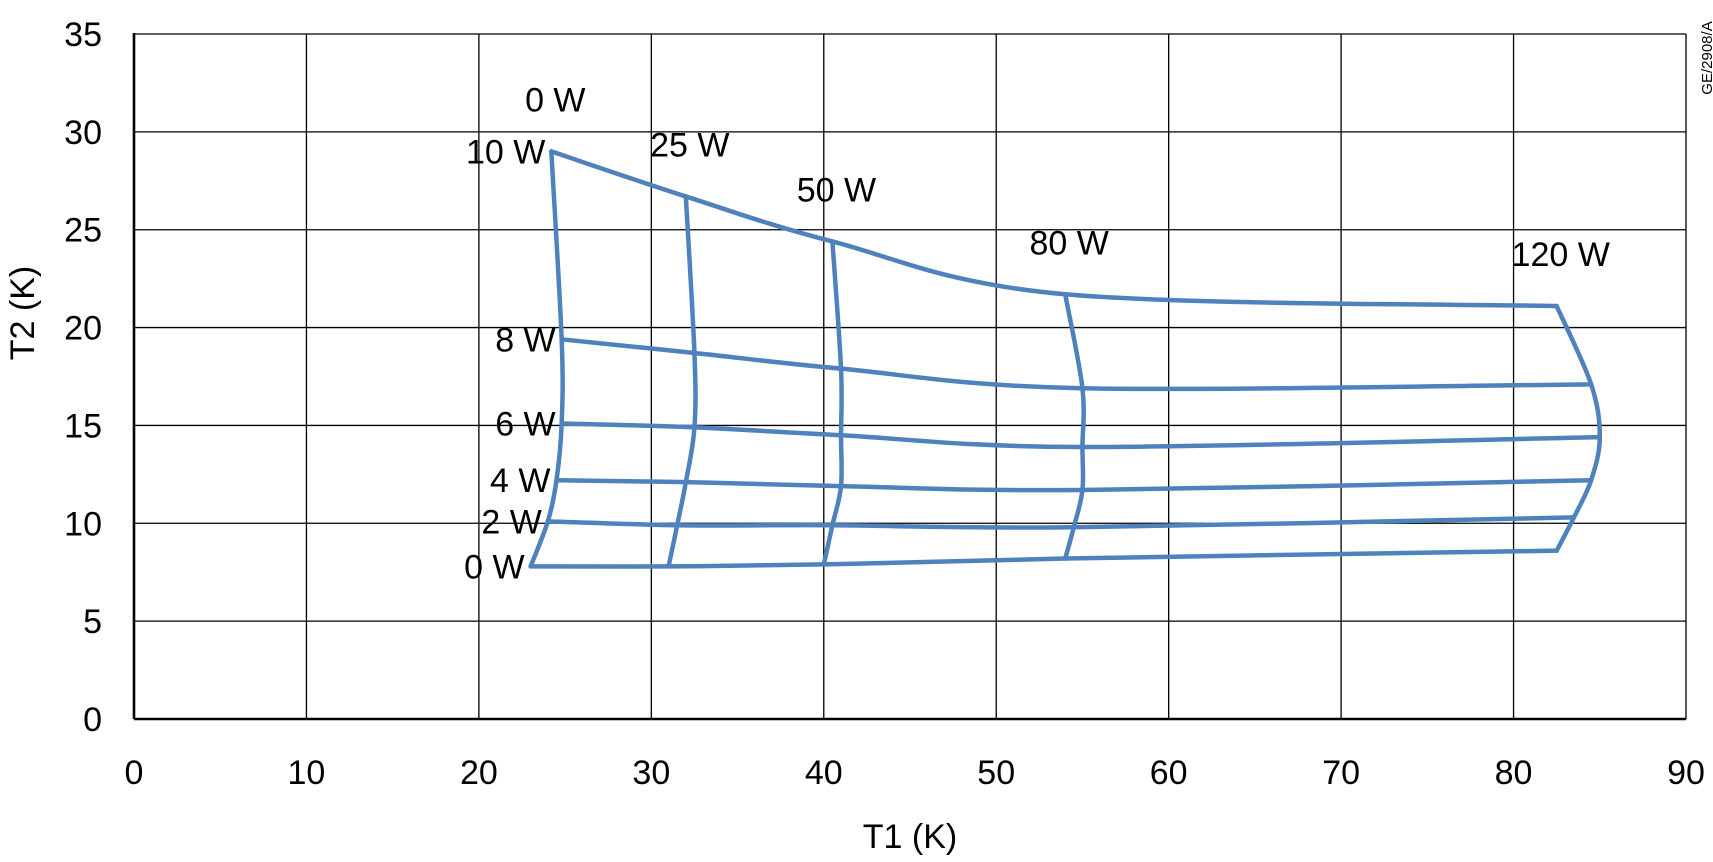  What do you see at coordinates (520, 481) in the screenshot?
I see `curve-label-t2: 4 W` at bounding box center [520, 481].